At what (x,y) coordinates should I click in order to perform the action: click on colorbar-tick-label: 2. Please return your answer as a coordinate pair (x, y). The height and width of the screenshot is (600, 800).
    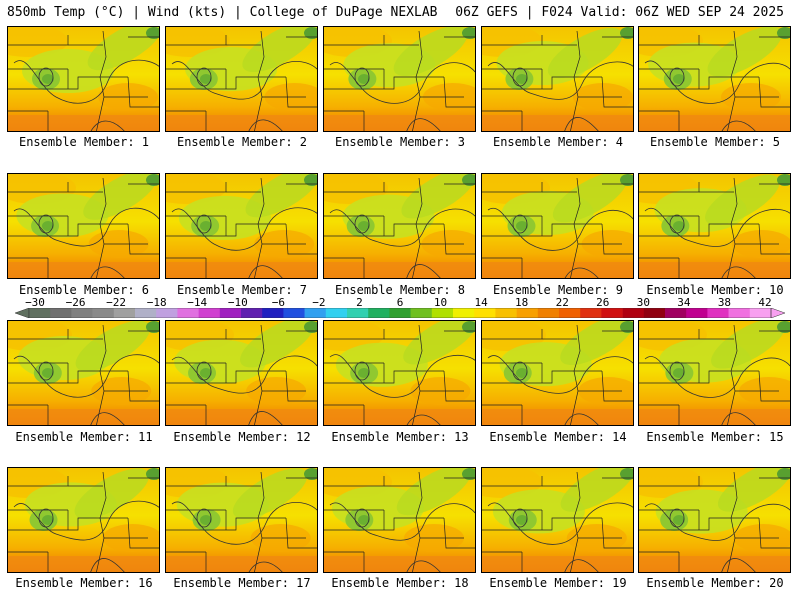
    Looking at the image, I should click on (359, 302).